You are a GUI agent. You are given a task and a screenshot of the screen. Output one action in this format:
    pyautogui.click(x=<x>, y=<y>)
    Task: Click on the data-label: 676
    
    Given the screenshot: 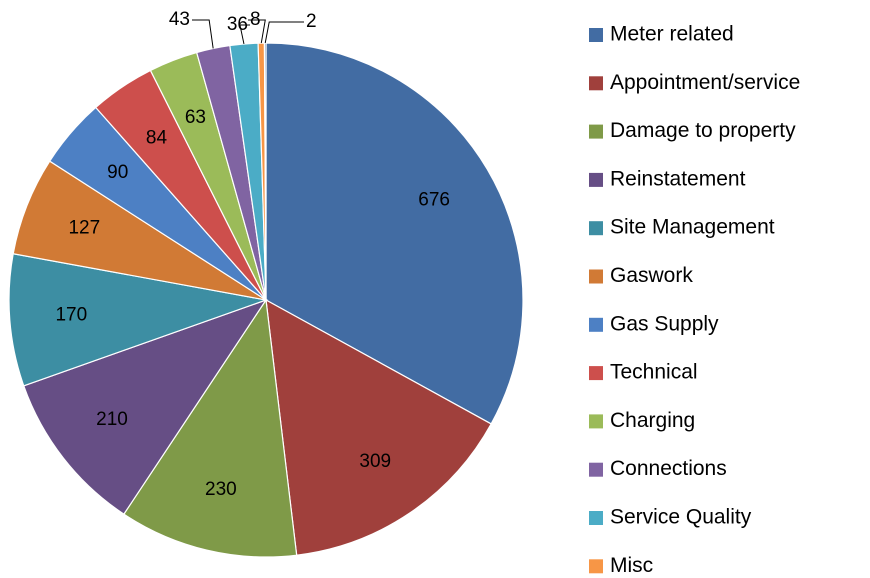 What is the action you would take?
    pyautogui.click(x=434, y=200)
    